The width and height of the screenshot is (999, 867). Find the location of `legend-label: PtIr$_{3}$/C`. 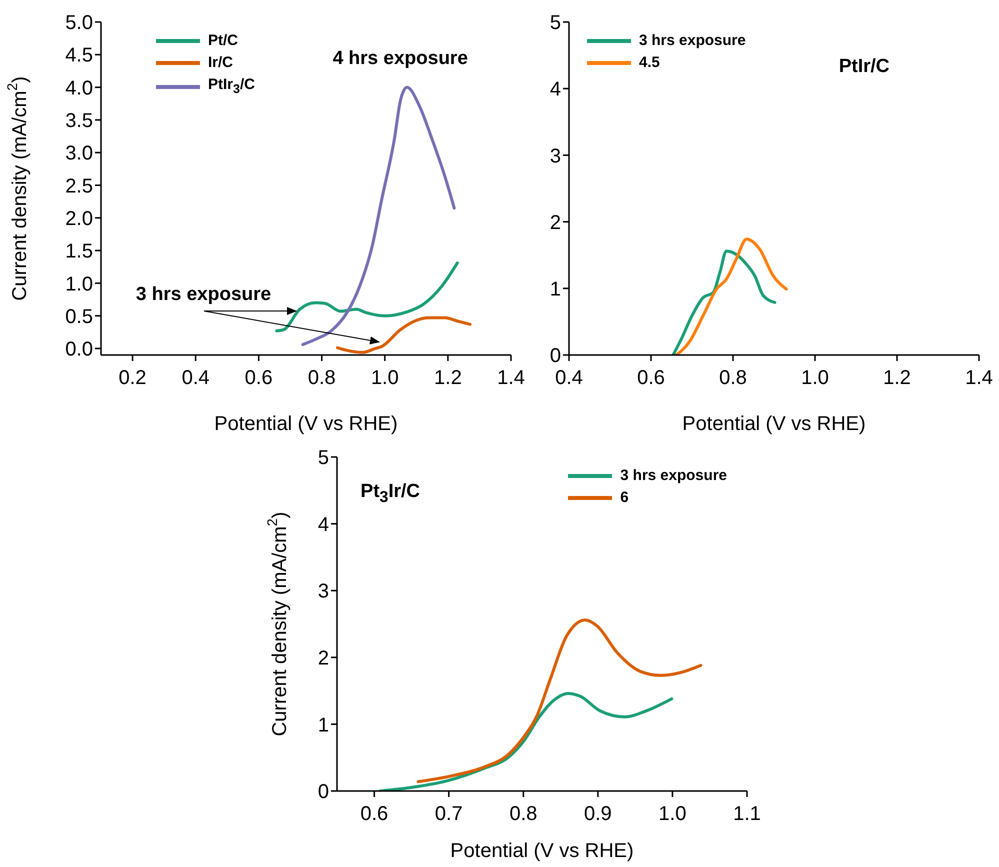

legend-label: PtIr$_{3}$/C is located at coordinates (231, 86).